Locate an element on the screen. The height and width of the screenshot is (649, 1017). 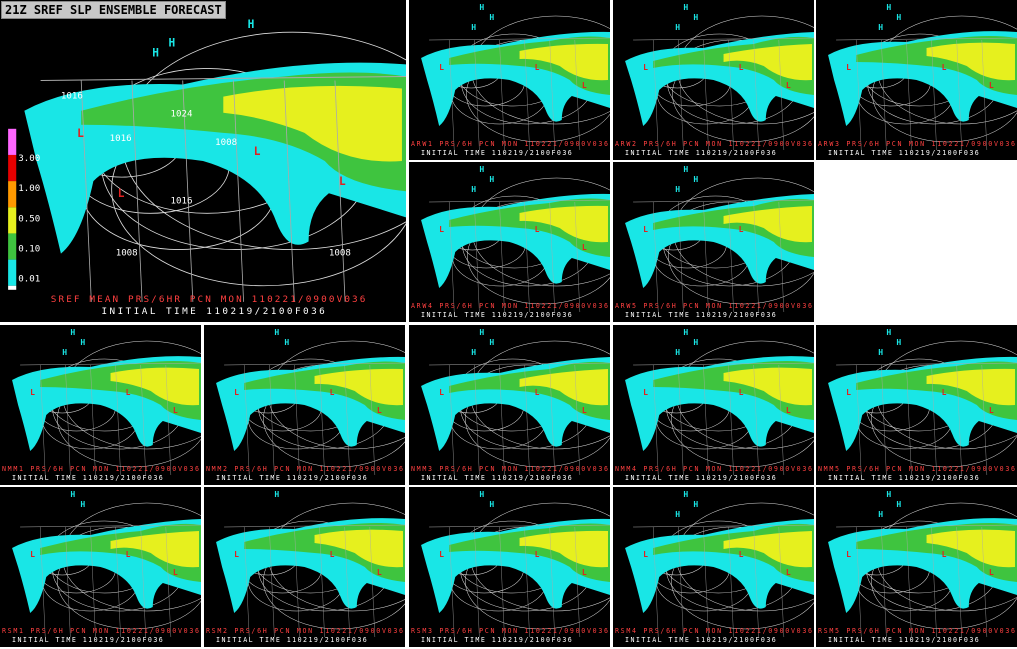
panel-label: ARW2 PRS/6H PCN MON 110221/0900V036 is located at coordinates (713, 144).